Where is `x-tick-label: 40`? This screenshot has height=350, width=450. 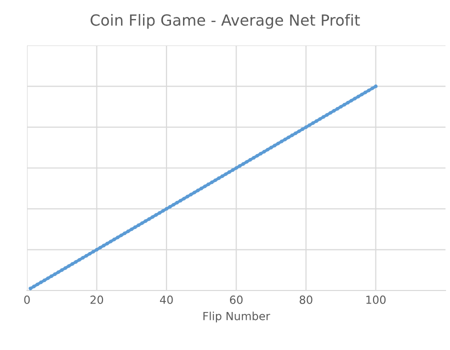 x-tick-label: 40 is located at coordinates (166, 300).